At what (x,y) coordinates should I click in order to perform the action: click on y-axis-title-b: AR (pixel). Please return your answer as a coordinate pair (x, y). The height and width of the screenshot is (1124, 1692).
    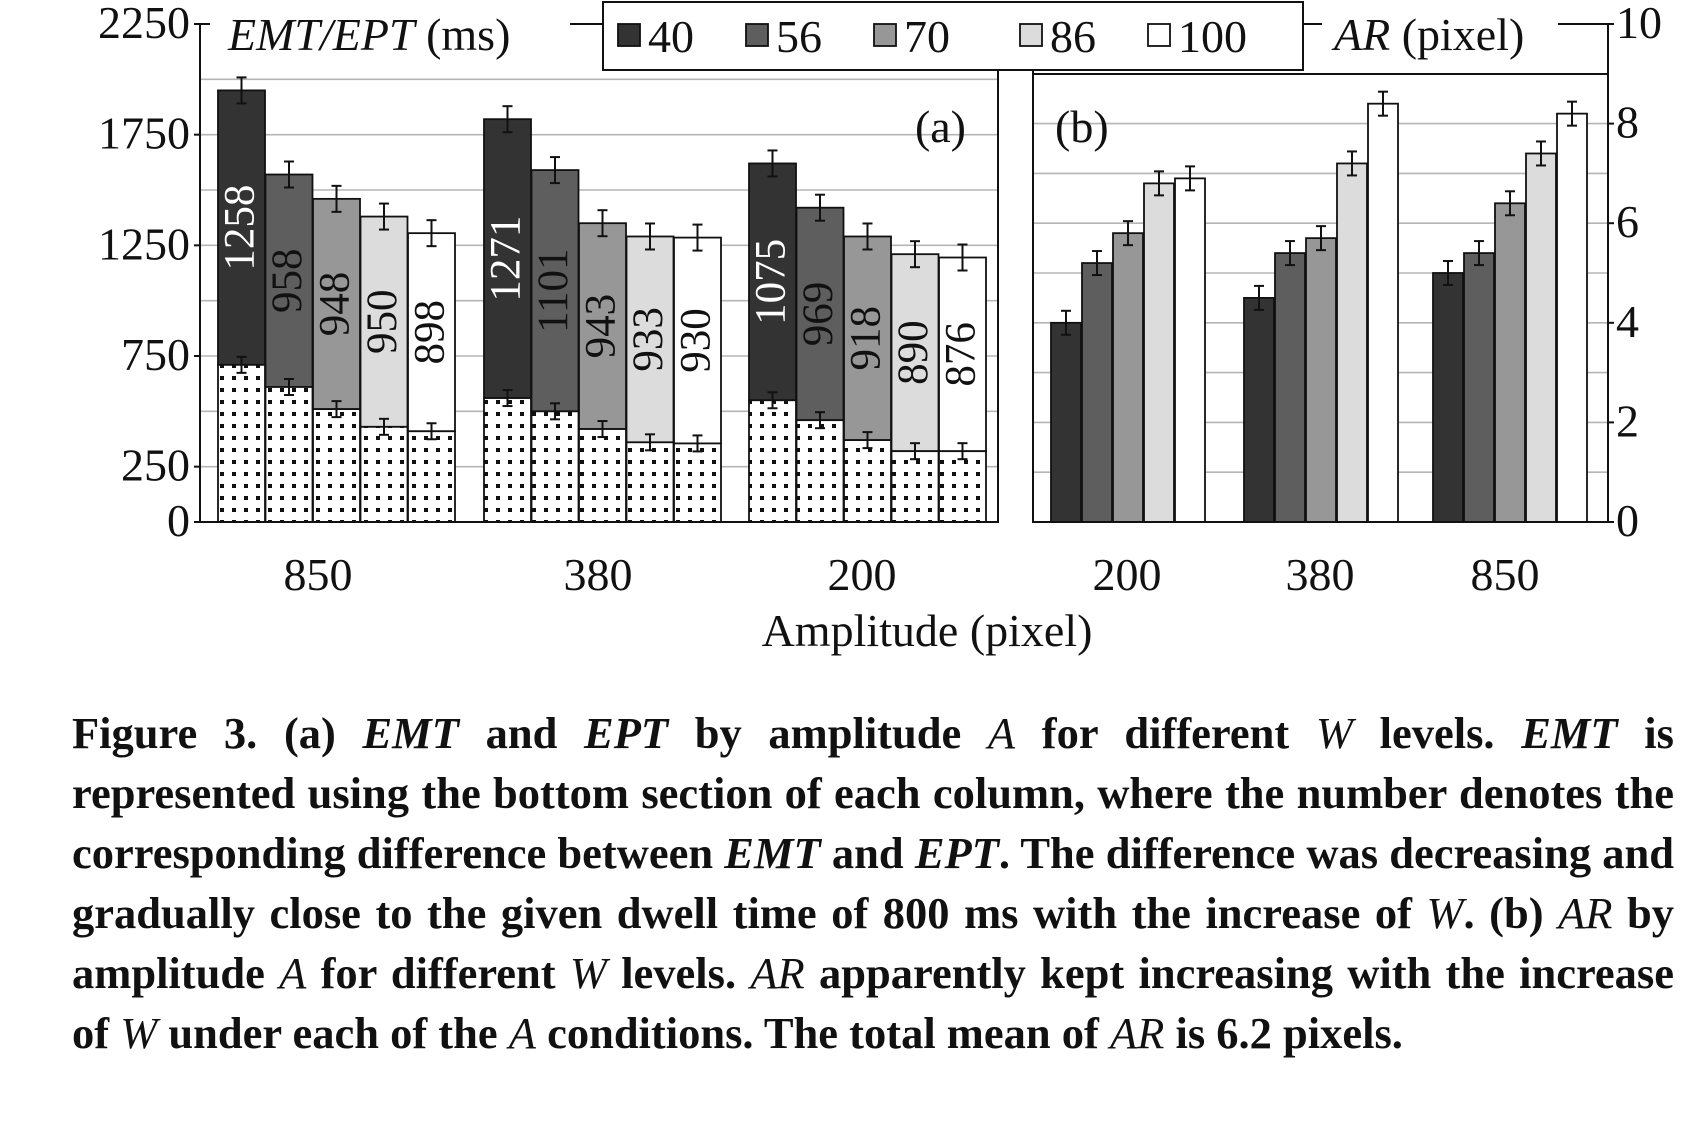
    Looking at the image, I should click on (1427, 34).